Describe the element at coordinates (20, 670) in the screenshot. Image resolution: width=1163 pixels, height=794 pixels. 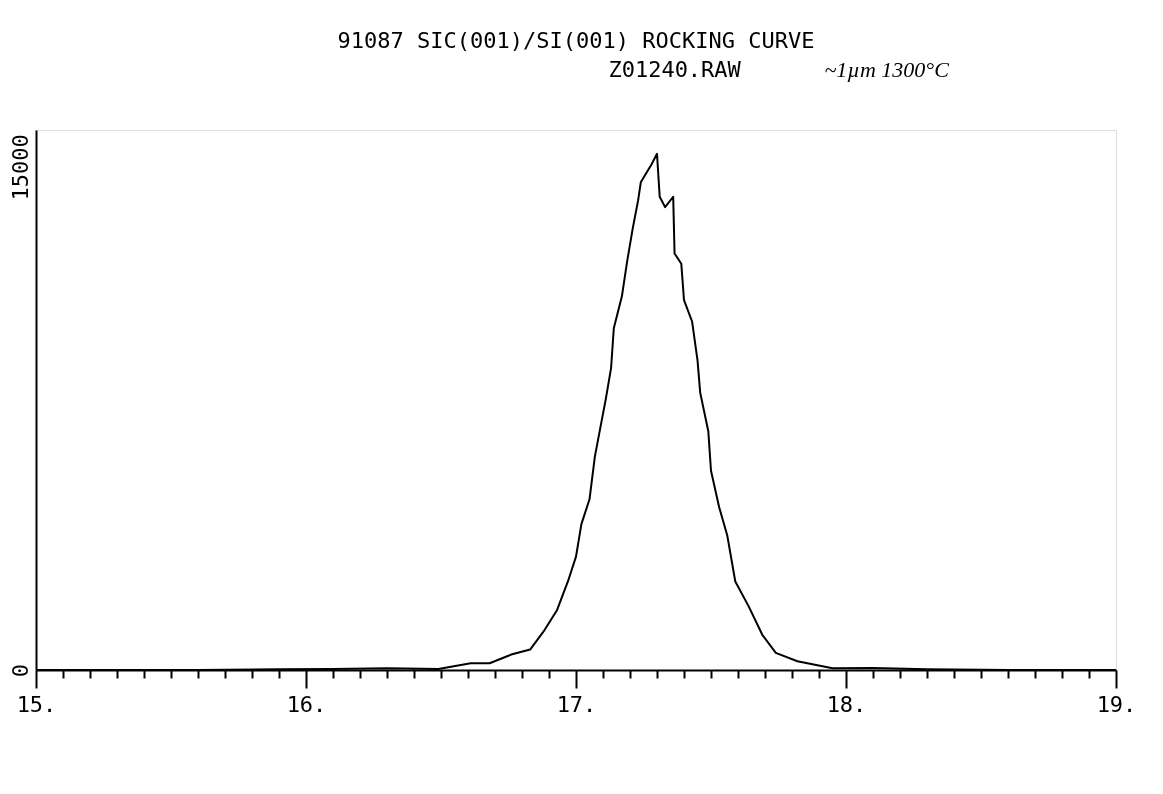
I see `y-tick-label: 0` at that location.